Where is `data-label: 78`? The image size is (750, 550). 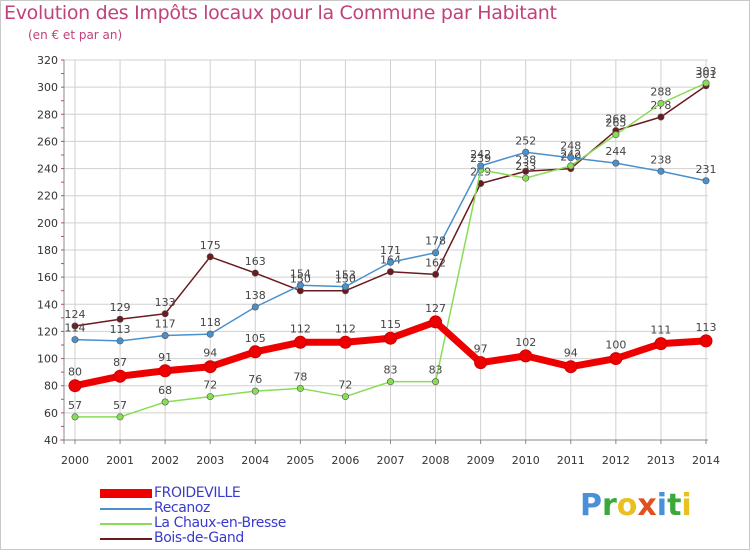
data-label: 78 is located at coordinates (300, 376).